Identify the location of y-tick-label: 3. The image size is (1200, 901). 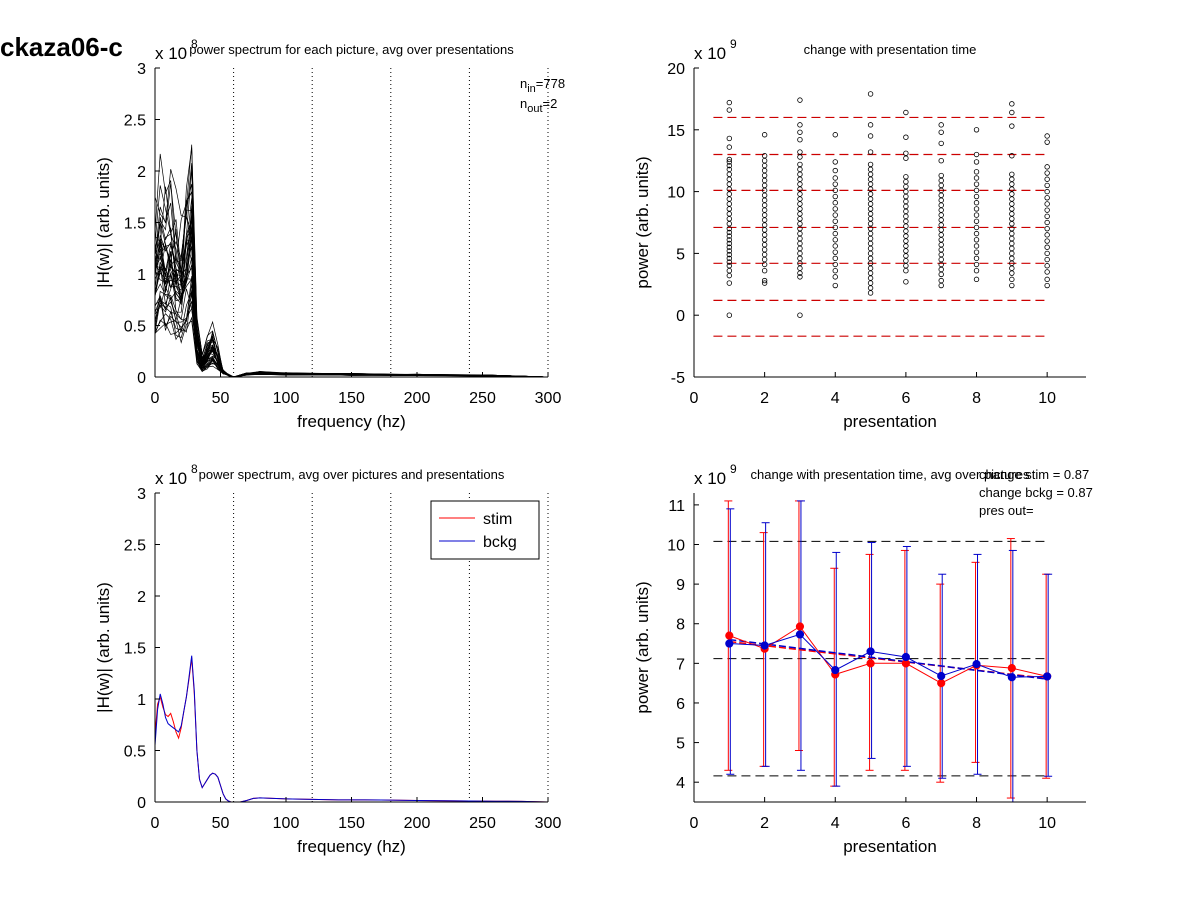
(141, 494).